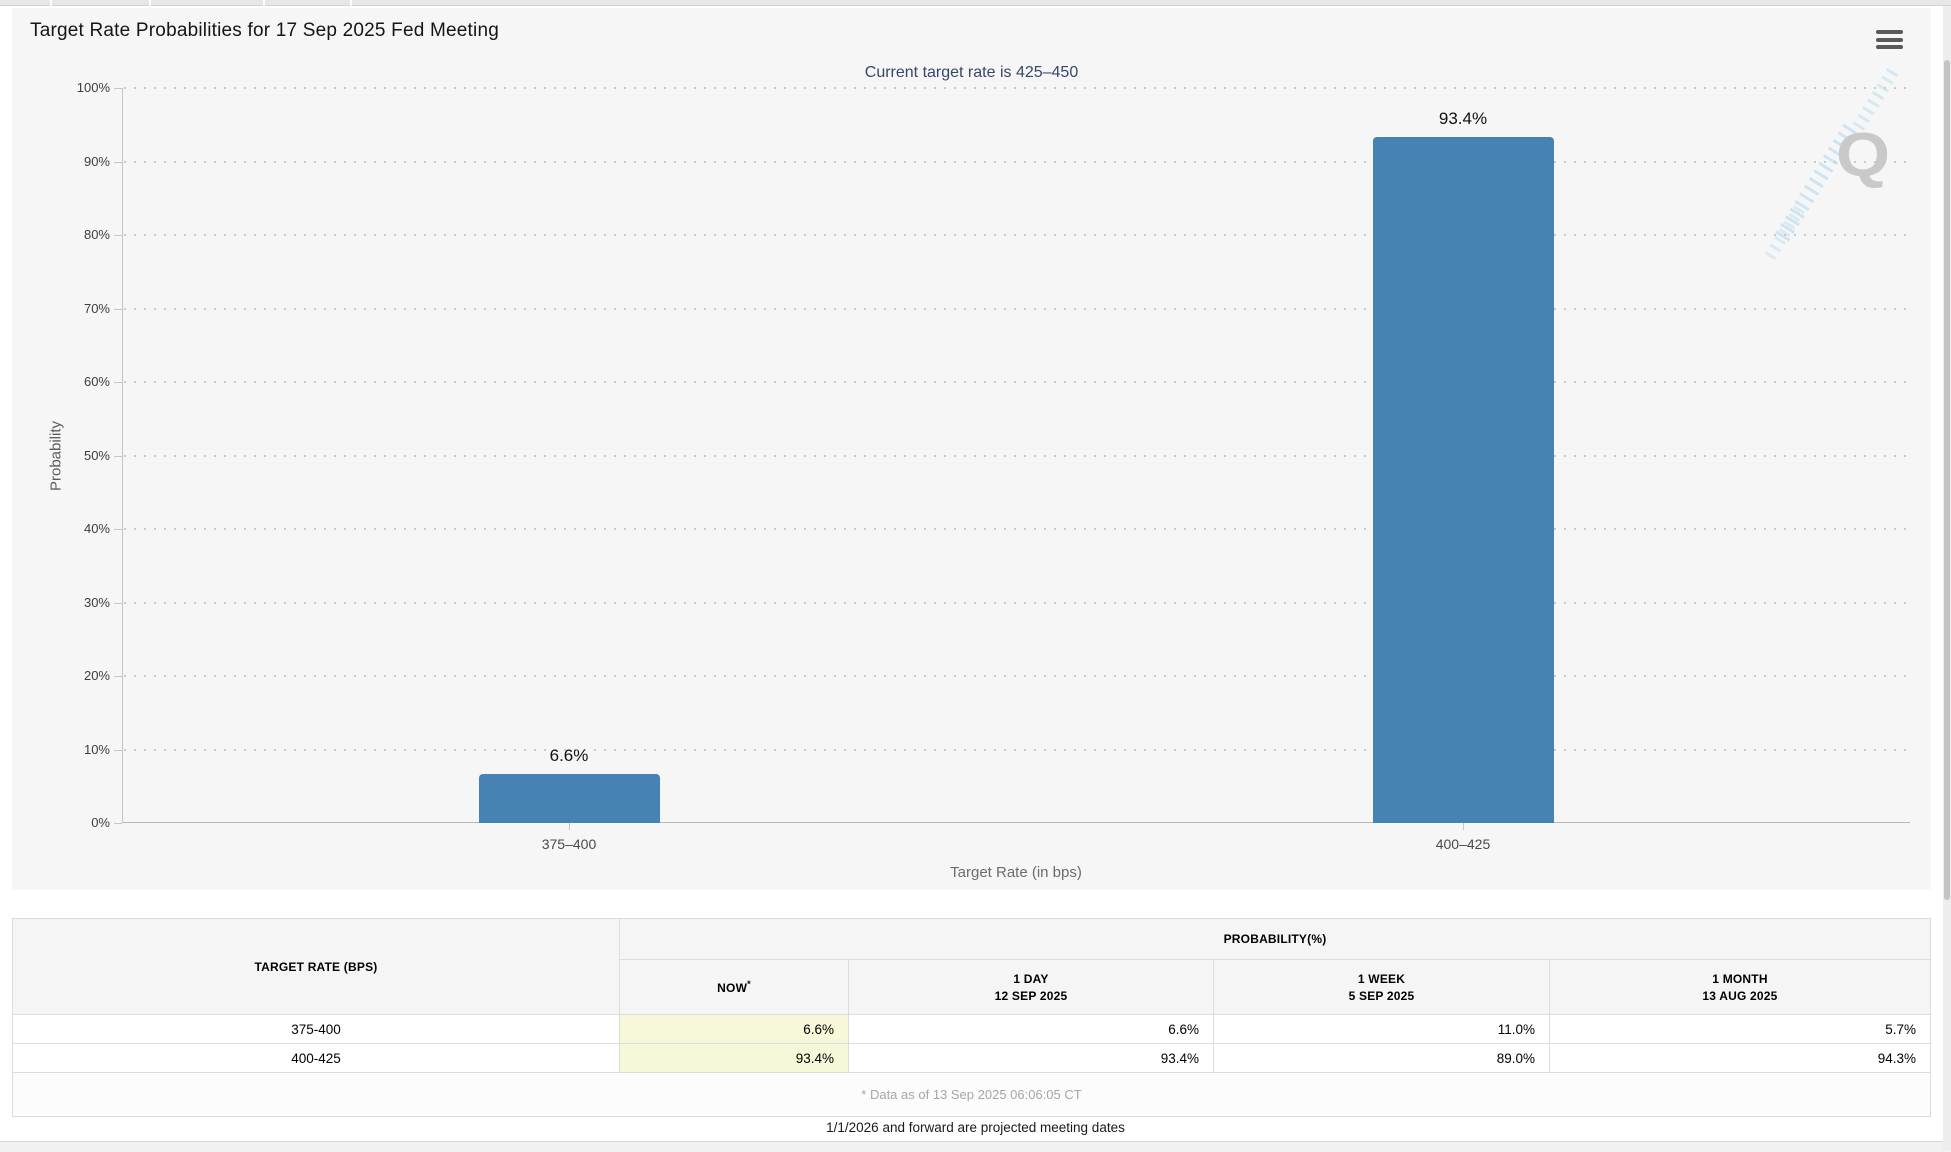 The image size is (1951, 1152). Describe the element at coordinates (1740, 1058) in the screenshot. I see `probability-cell: 94.3%` at that location.